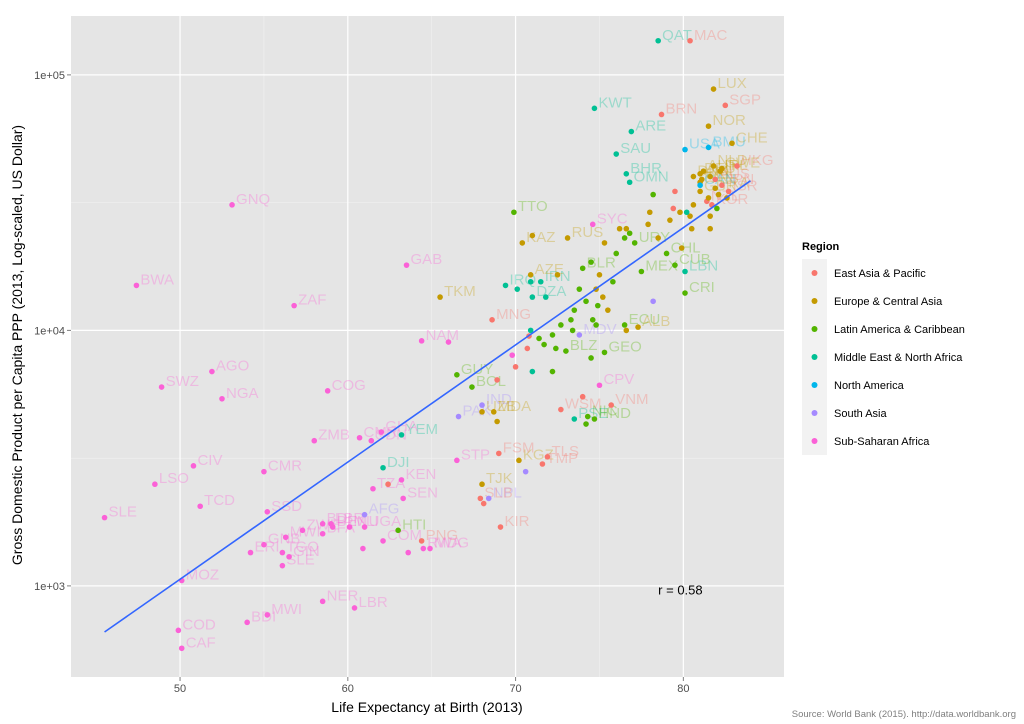  What do you see at coordinates (725, 195) in the screenshot?
I see `point-label: NZL` at bounding box center [725, 195].